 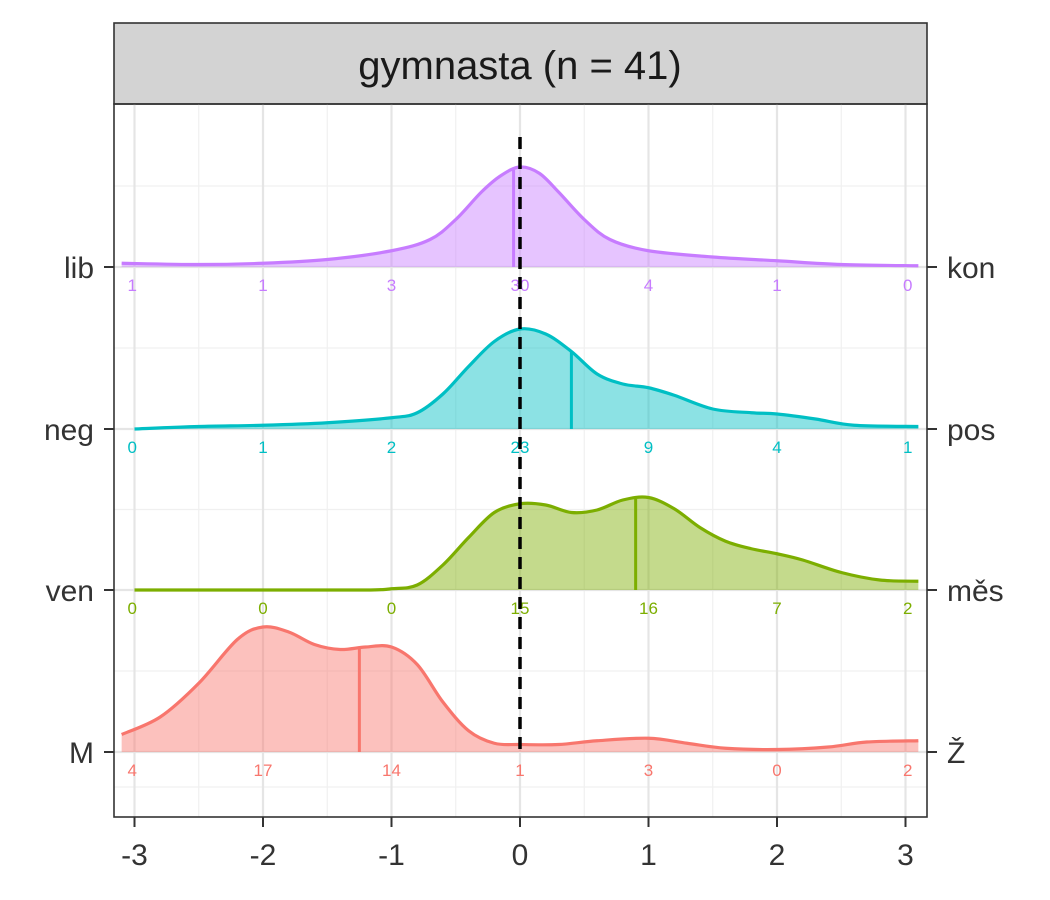 I want to click on y-axis-label-right: Ž, so click(x=956, y=753).